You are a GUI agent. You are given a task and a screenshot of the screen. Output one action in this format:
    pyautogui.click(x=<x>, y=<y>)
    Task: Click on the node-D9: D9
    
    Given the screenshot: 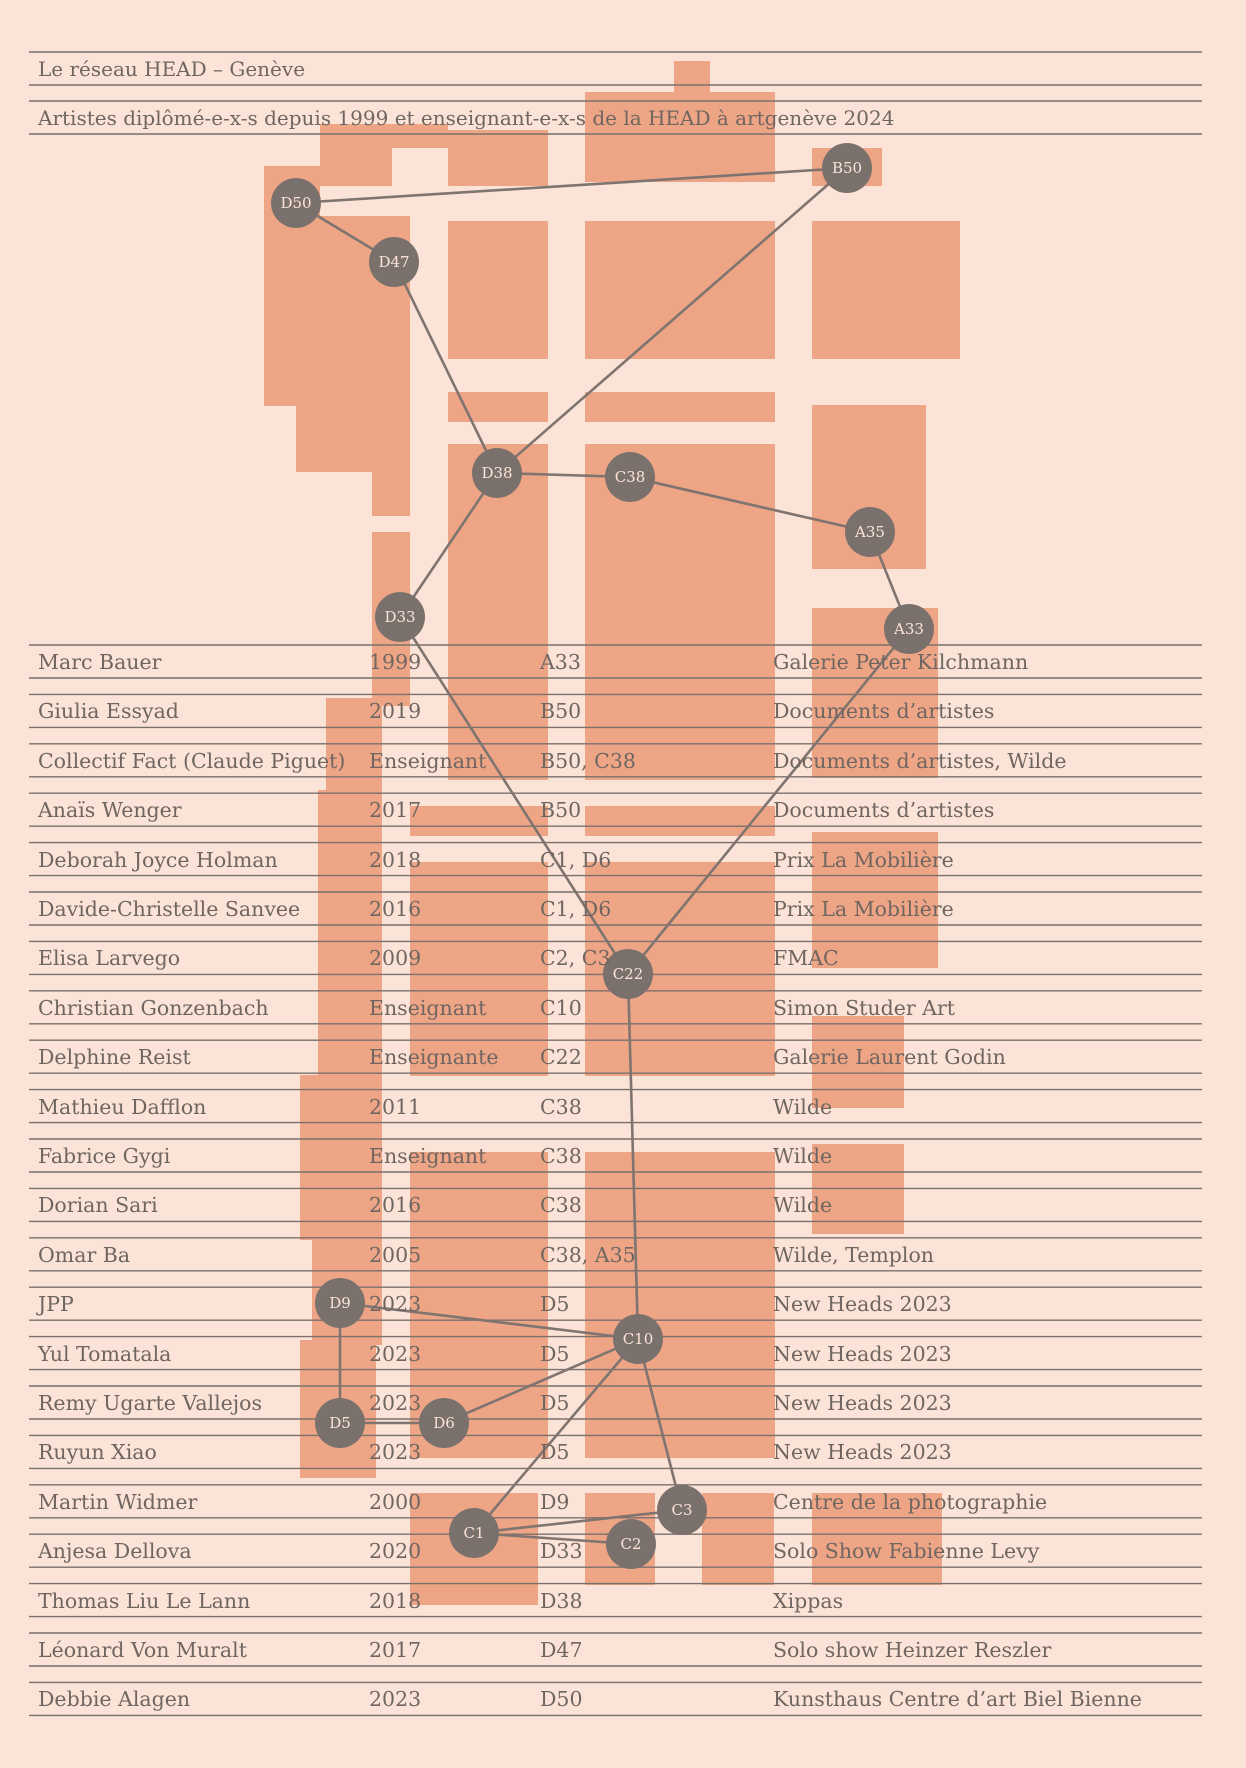 What is the action you would take?
    pyautogui.click(x=340, y=1303)
    